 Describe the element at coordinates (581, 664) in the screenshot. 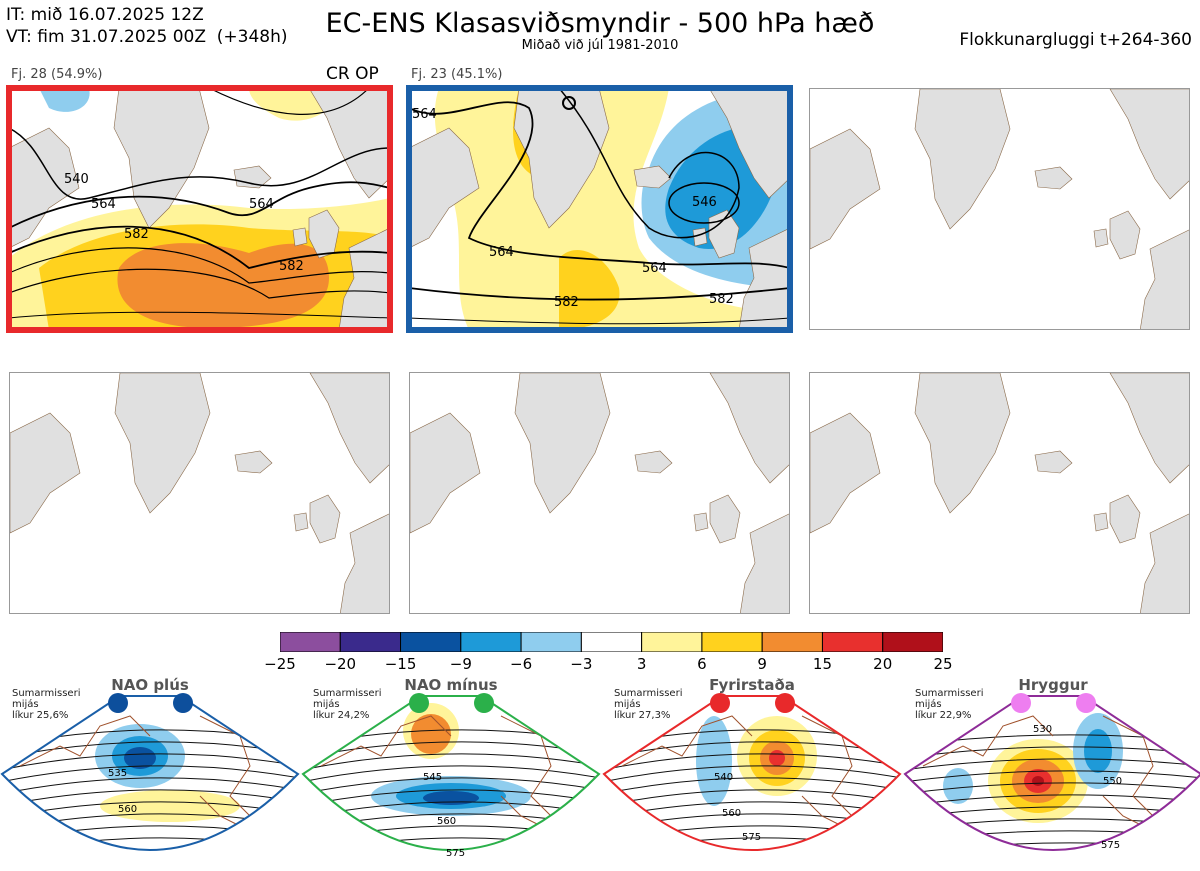

I see `colorbar-tick-label: −3` at that location.